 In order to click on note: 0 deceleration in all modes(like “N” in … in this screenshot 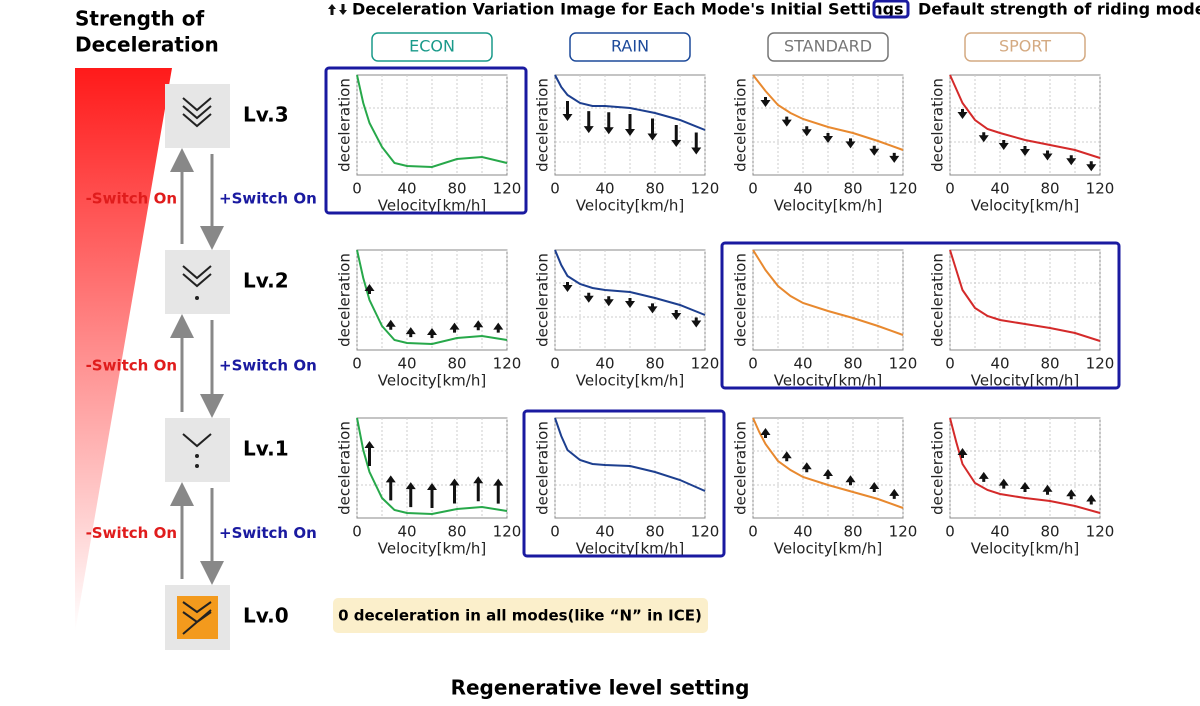, I will do `click(520, 616)`.